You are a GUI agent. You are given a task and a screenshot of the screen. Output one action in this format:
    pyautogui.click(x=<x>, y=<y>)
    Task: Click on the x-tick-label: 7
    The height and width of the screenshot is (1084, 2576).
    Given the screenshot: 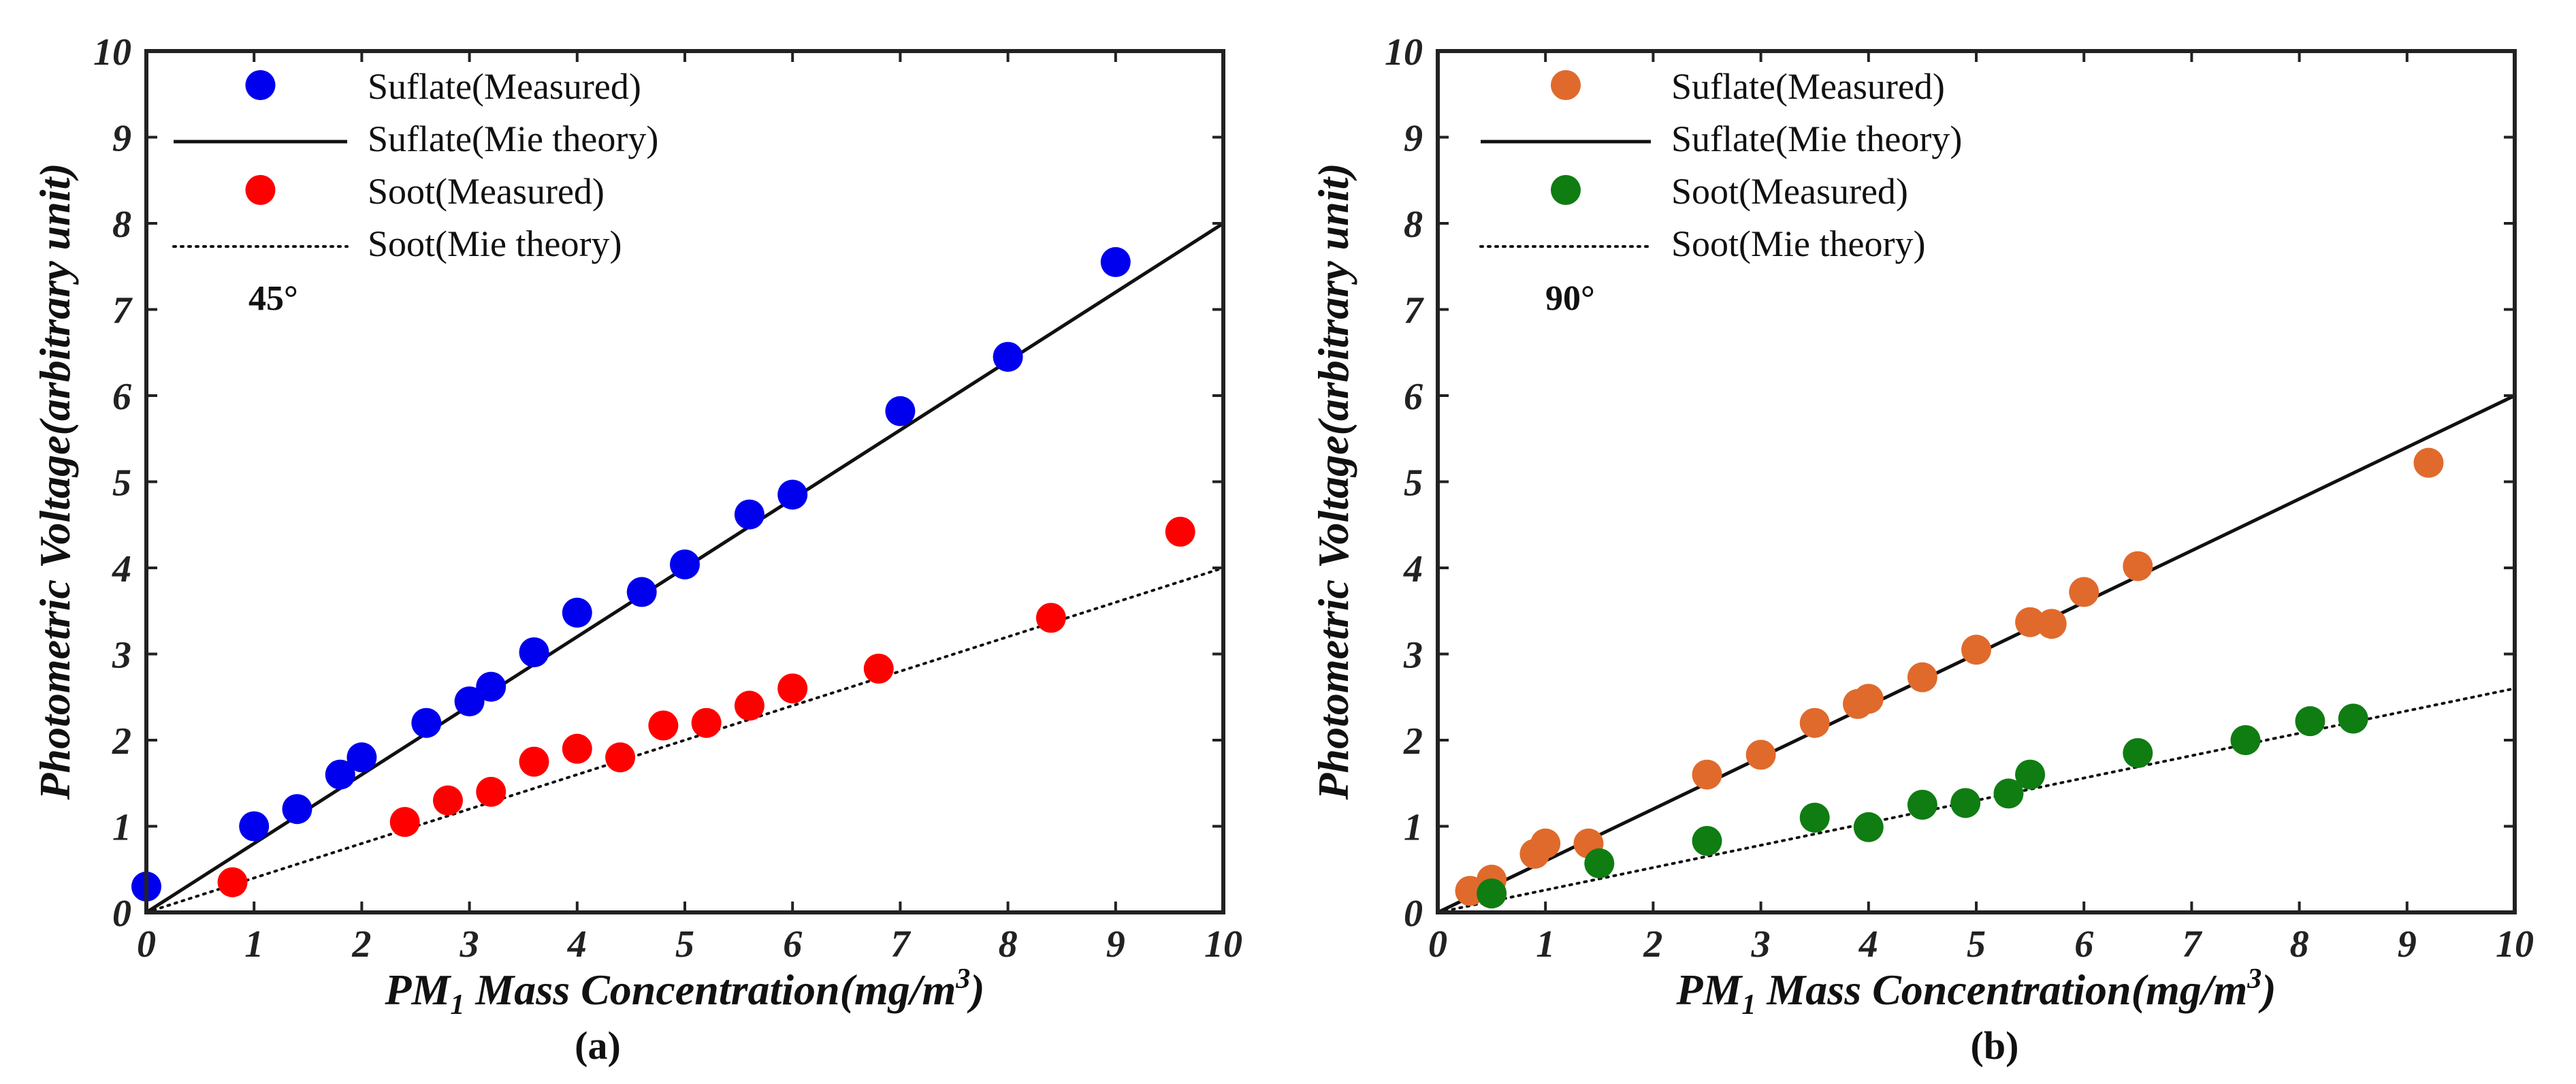 What is the action you would take?
    pyautogui.click(x=2192, y=945)
    